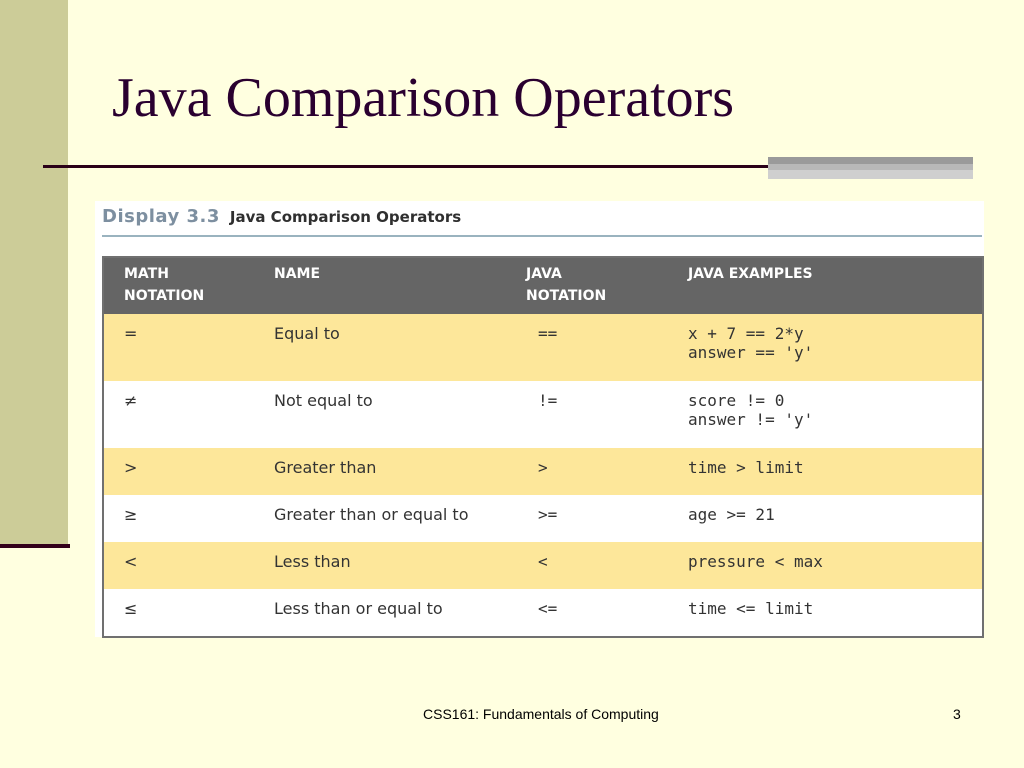 The height and width of the screenshot is (768, 1024). Describe the element at coordinates (188, 613) in the screenshot. I see `math-symbol: ≤` at that location.